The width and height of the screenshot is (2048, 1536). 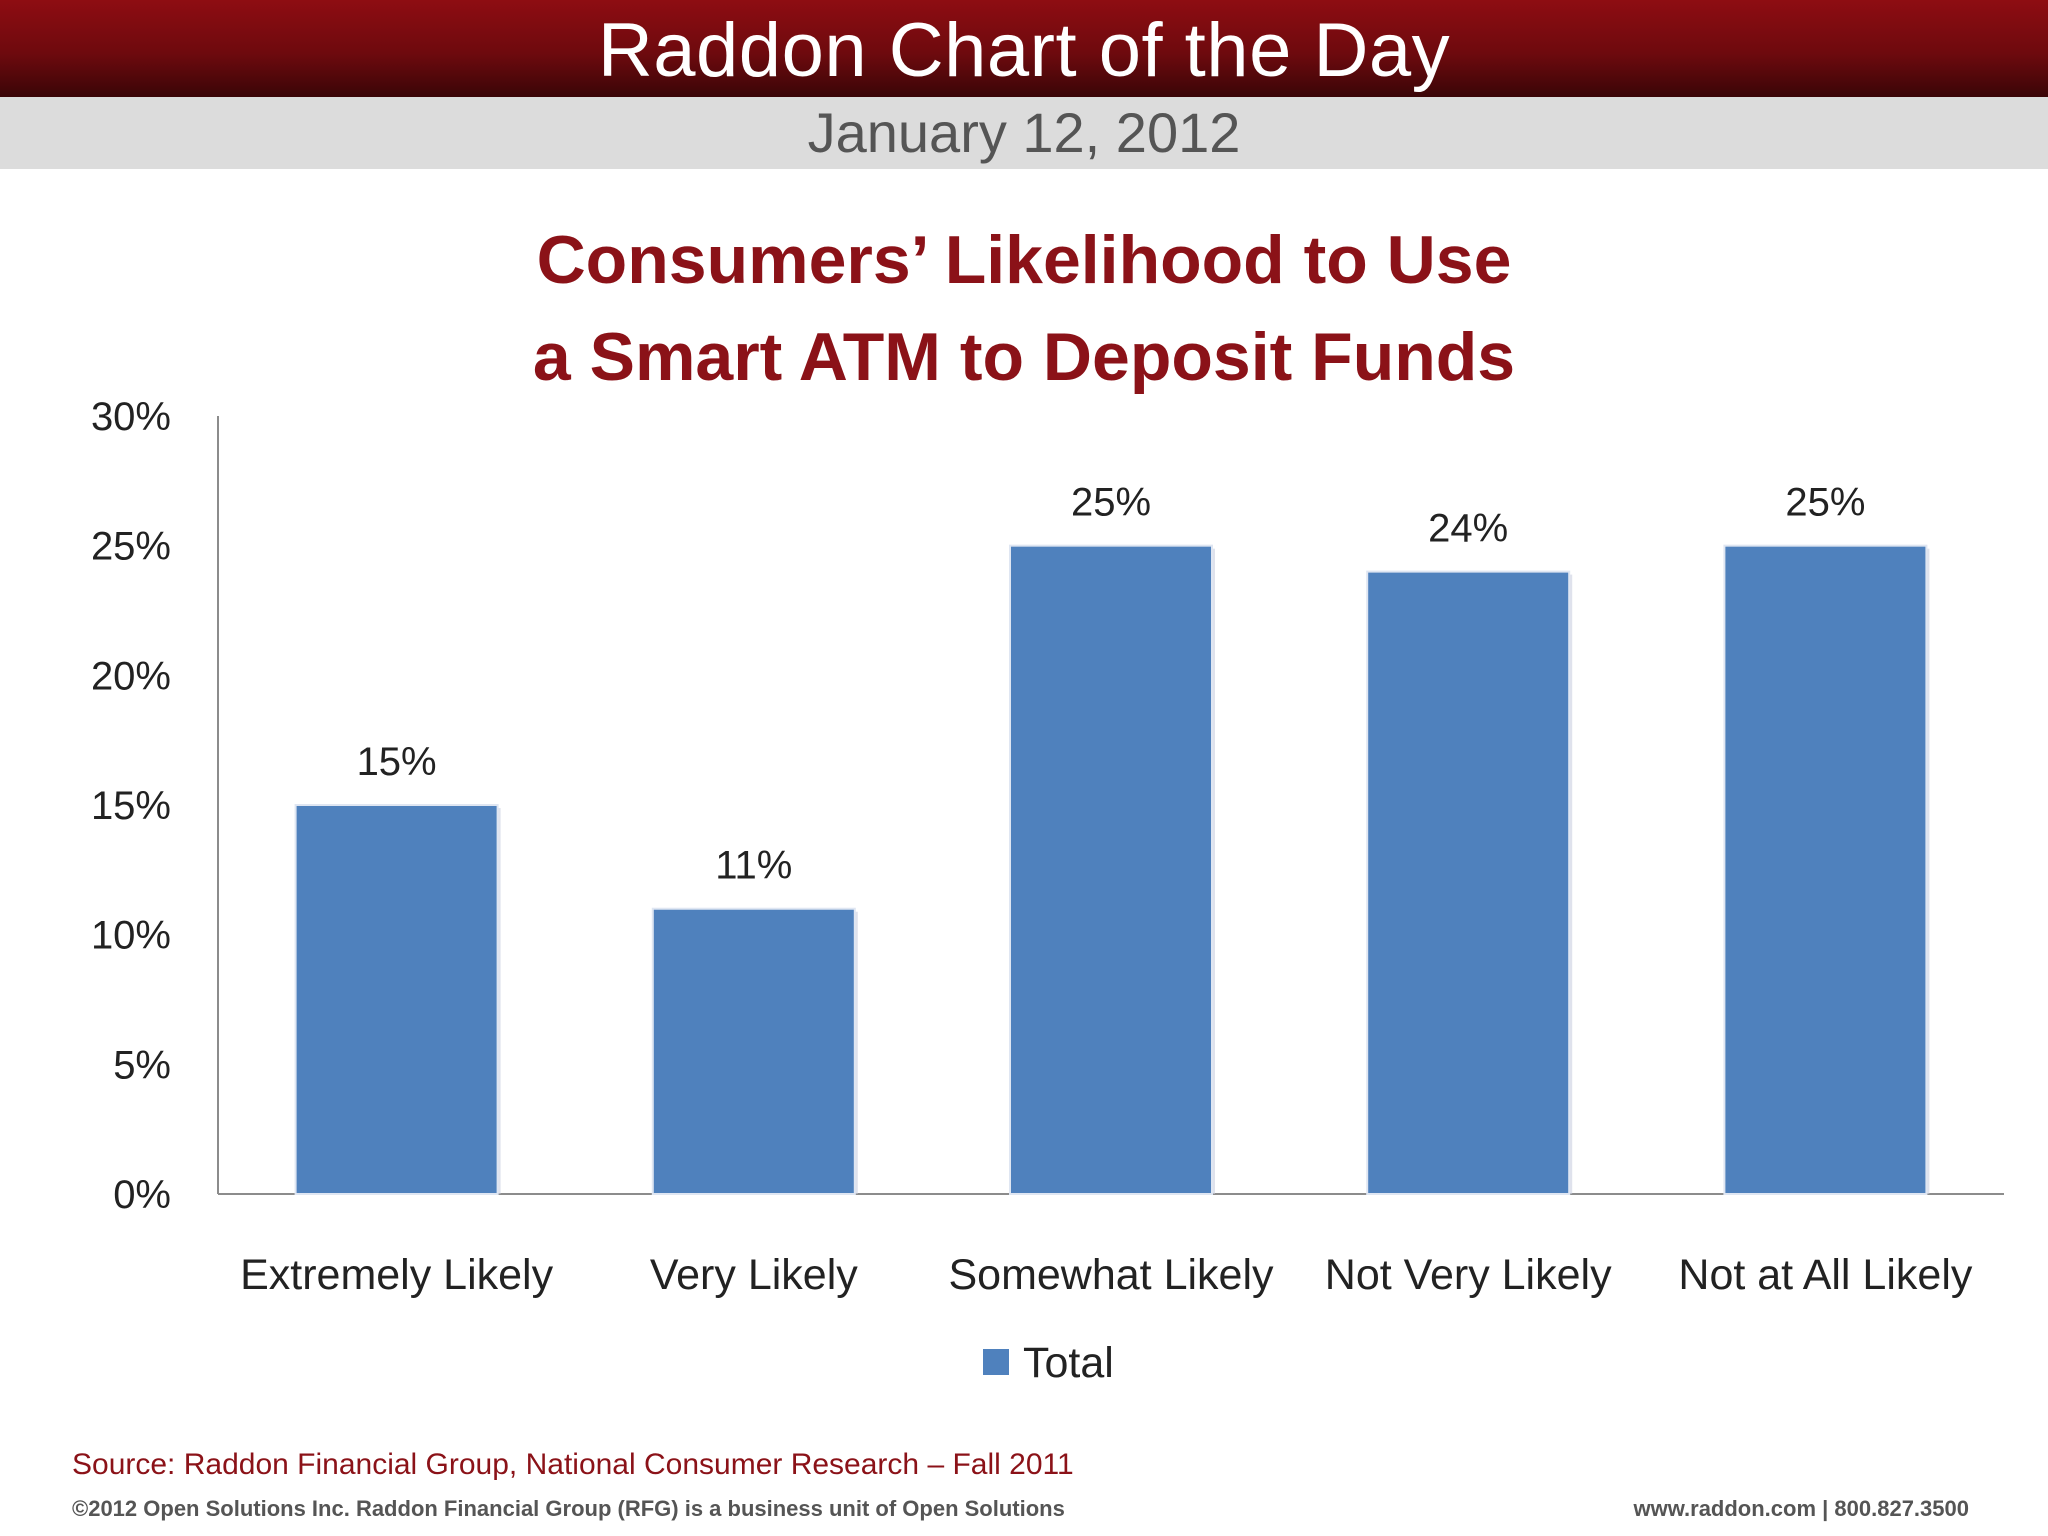 What do you see at coordinates (1801, 1508) in the screenshot?
I see `footer-contact: www.raddon.com | 800.827.3500` at bounding box center [1801, 1508].